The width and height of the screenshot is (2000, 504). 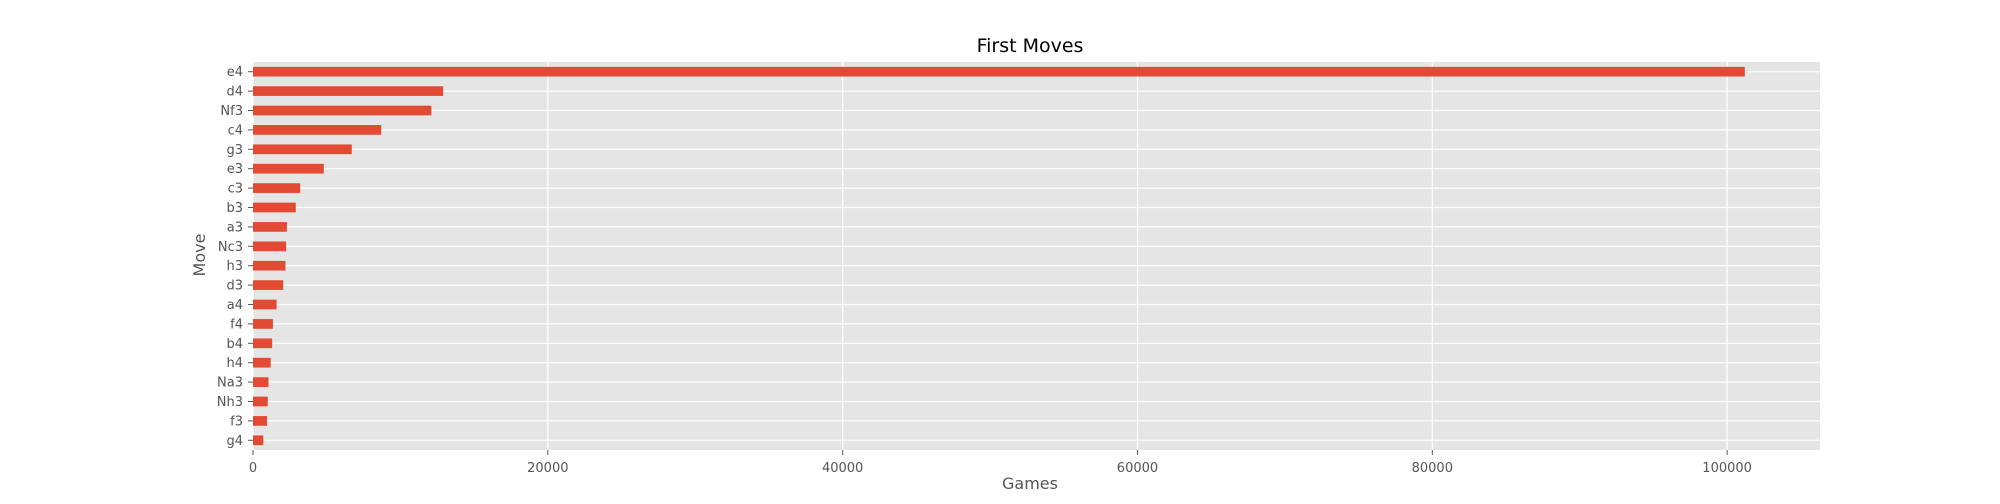 What do you see at coordinates (234, 286) in the screenshot?
I see `y-tick-label: d3` at bounding box center [234, 286].